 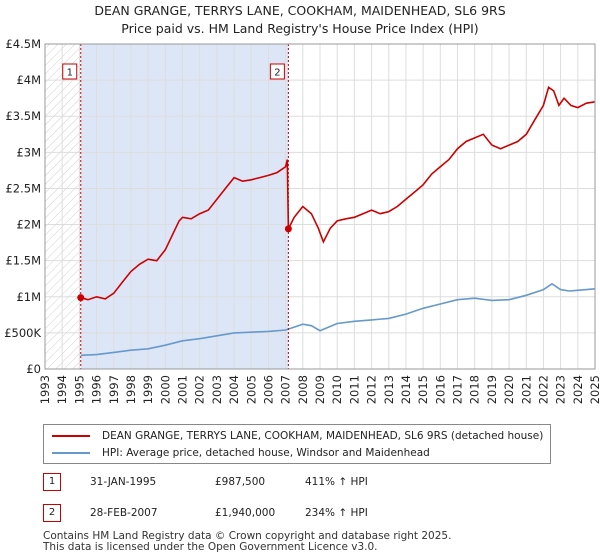 What do you see at coordinates (423, 389) in the screenshot?
I see `x-tick-label: 2015` at bounding box center [423, 389].